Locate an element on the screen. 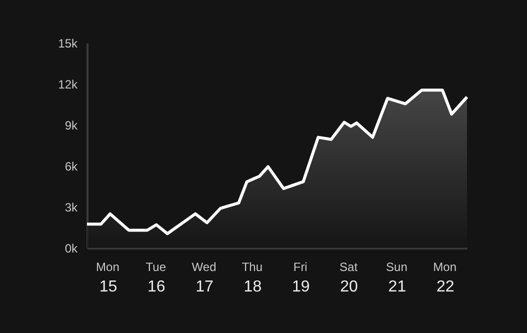  y-tick-label: 9k is located at coordinates (71, 125).